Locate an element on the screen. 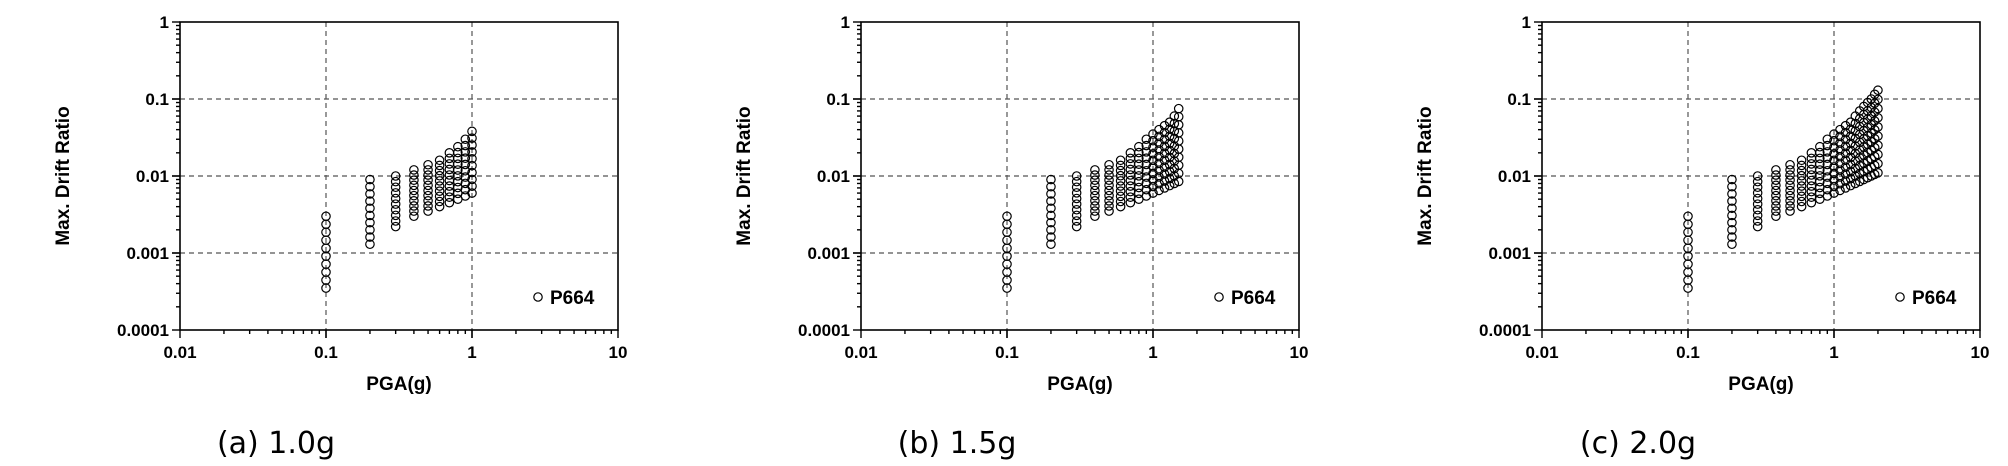  legend-marker is located at coordinates (1900, 297).